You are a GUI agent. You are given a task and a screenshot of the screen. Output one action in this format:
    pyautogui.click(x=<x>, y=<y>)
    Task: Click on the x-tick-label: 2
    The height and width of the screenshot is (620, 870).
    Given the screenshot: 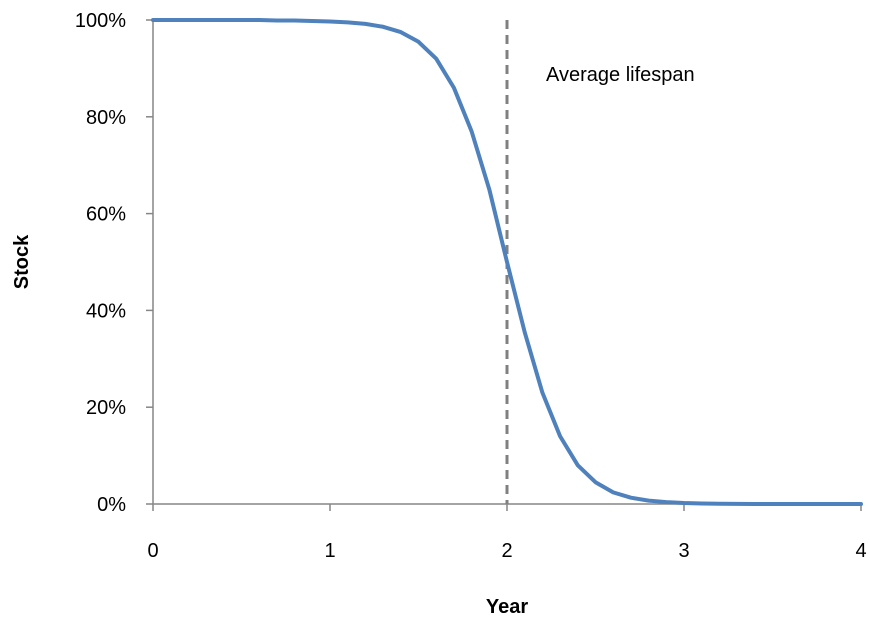 What is the action you would take?
    pyautogui.click(x=506, y=551)
    